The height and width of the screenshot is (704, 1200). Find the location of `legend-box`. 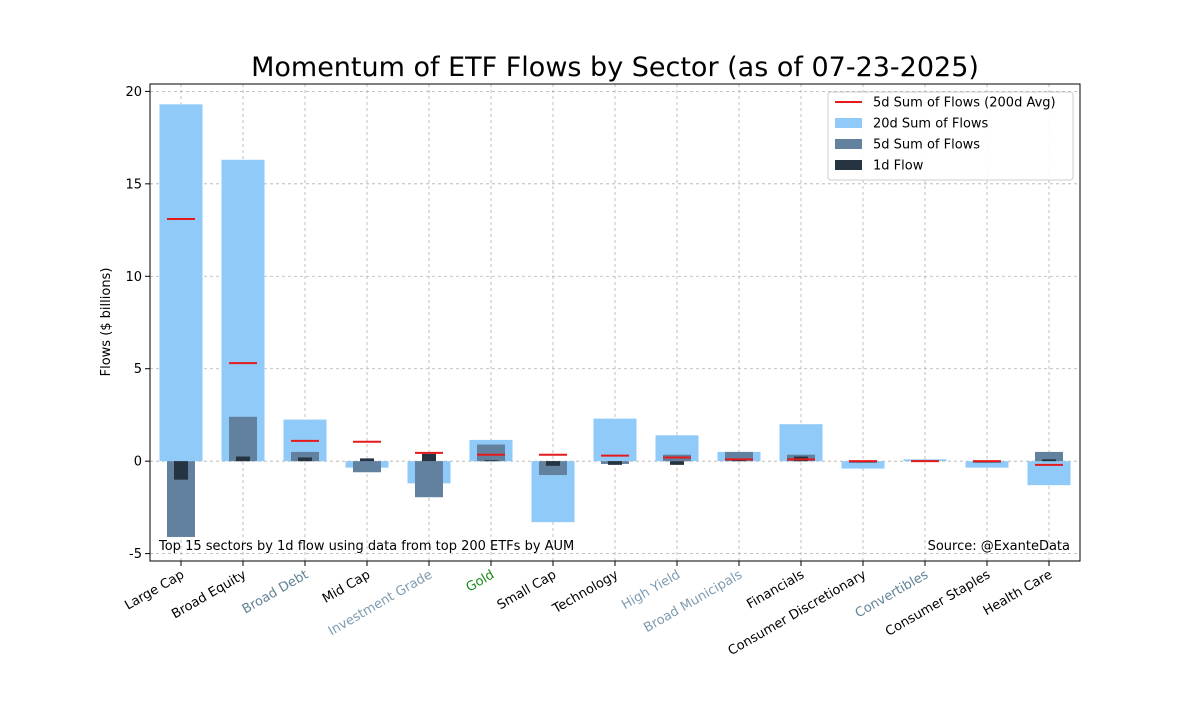

legend-box is located at coordinates (950, 136).